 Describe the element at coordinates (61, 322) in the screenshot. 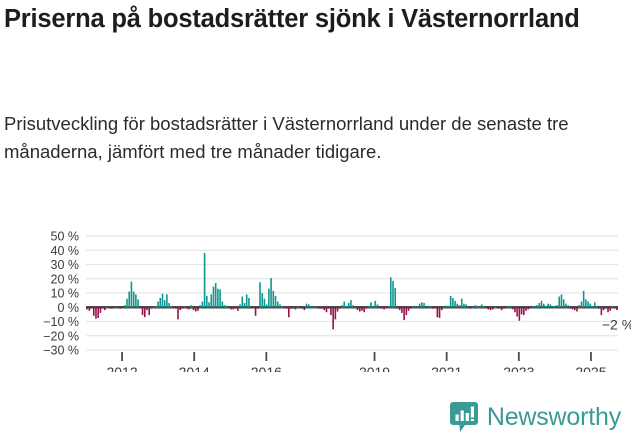

I see `y-axis-tick-label: −10 %` at that location.